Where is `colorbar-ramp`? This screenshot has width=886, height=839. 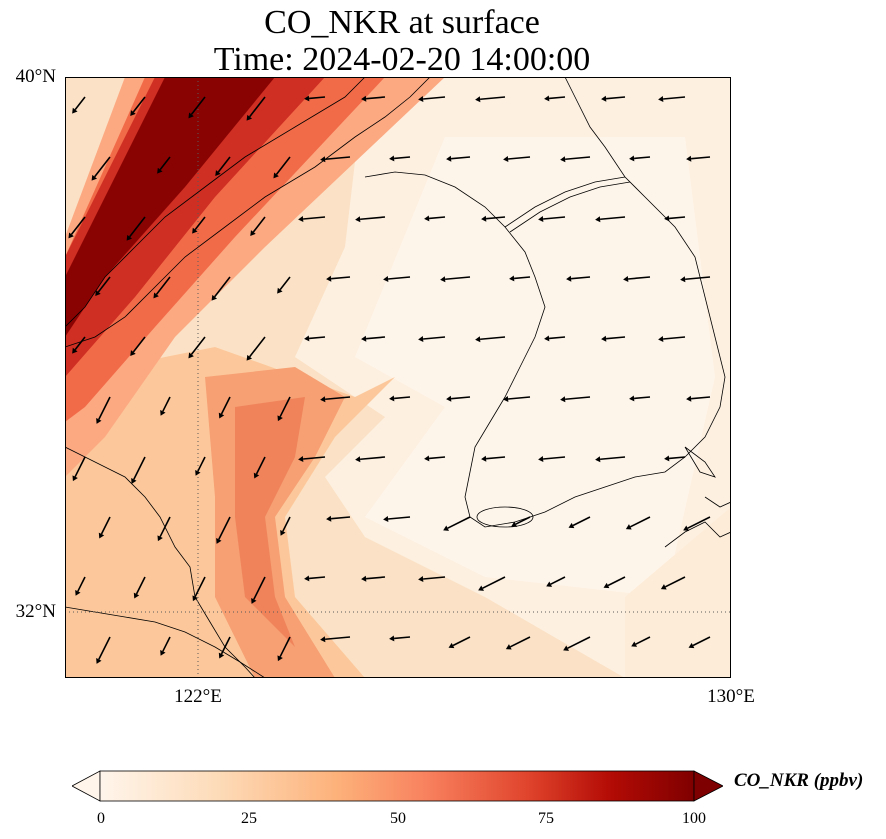
colorbar-ramp is located at coordinates (397, 786).